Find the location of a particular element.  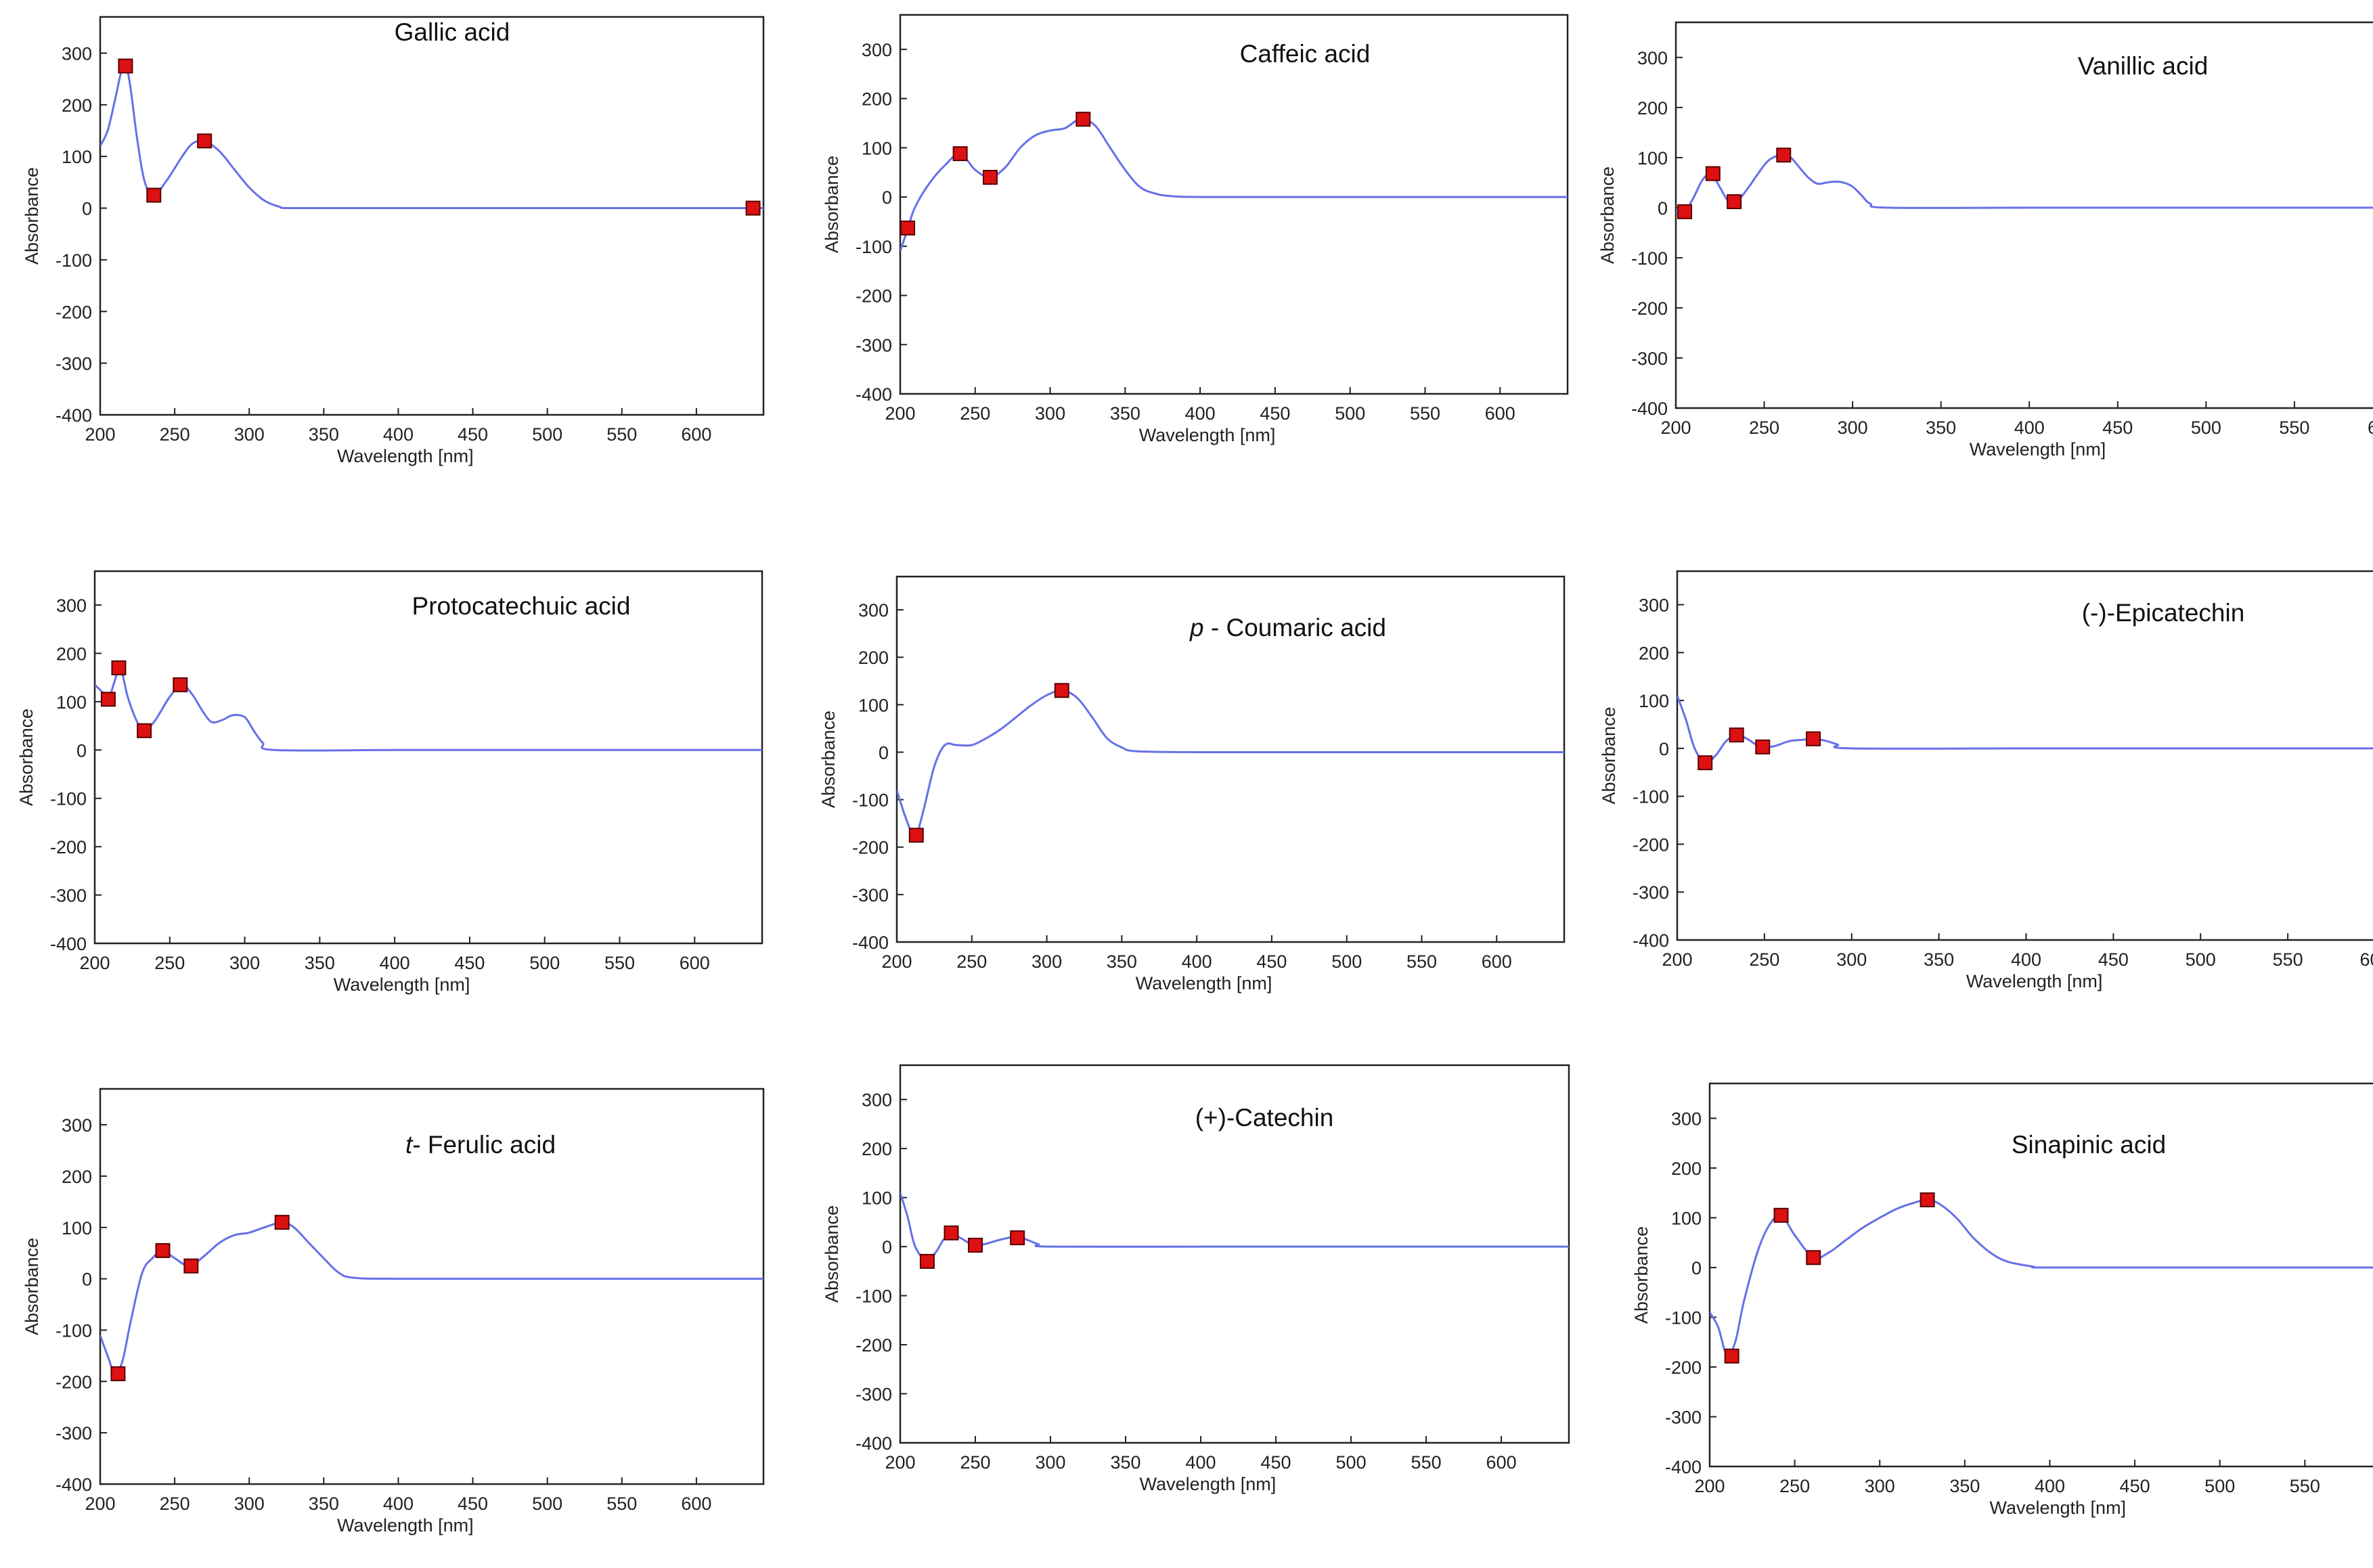

y-axis-label: Absorbance is located at coordinates (32, 216).